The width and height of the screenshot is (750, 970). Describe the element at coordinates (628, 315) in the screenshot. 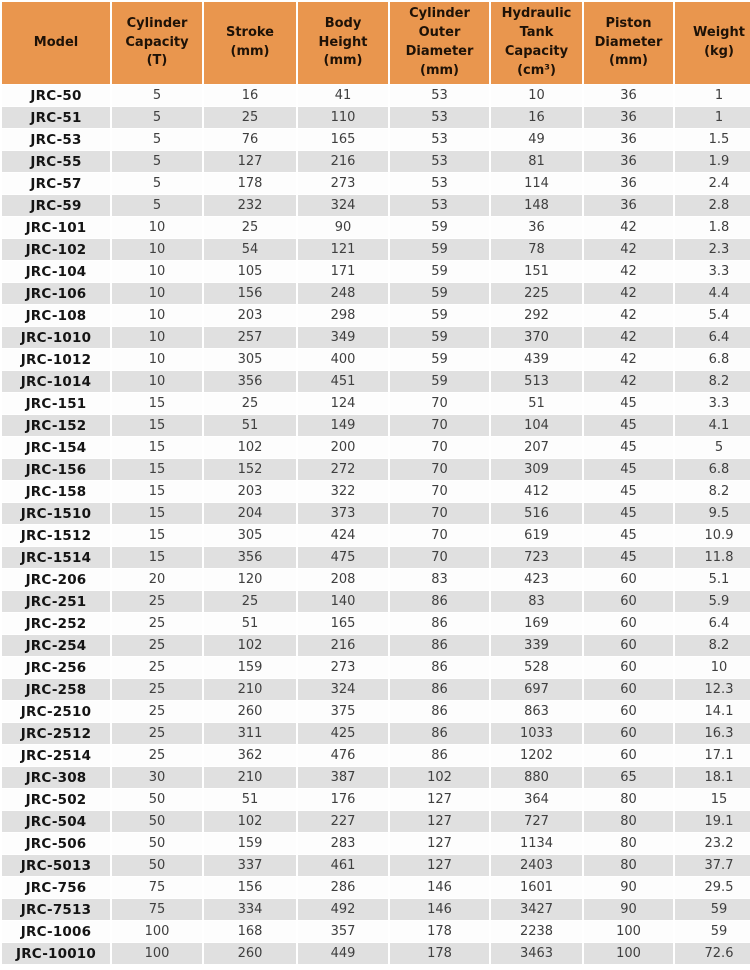

I see `cell-piston_diameter: 42` at that location.